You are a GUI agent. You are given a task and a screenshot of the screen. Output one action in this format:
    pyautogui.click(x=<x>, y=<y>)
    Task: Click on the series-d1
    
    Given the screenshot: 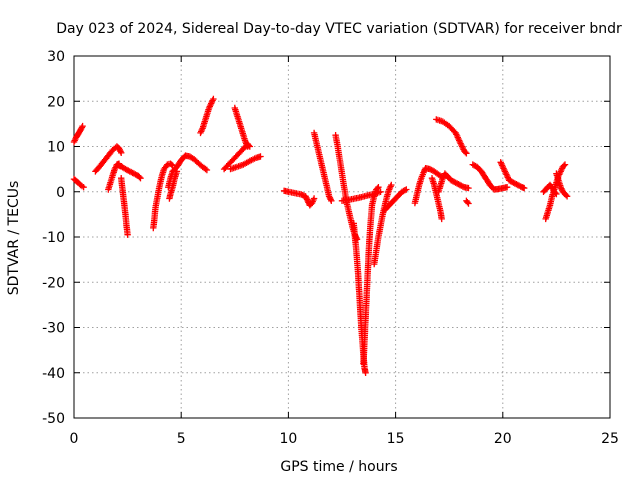 What is the action you would take?
    pyautogui.click(x=207, y=116)
    